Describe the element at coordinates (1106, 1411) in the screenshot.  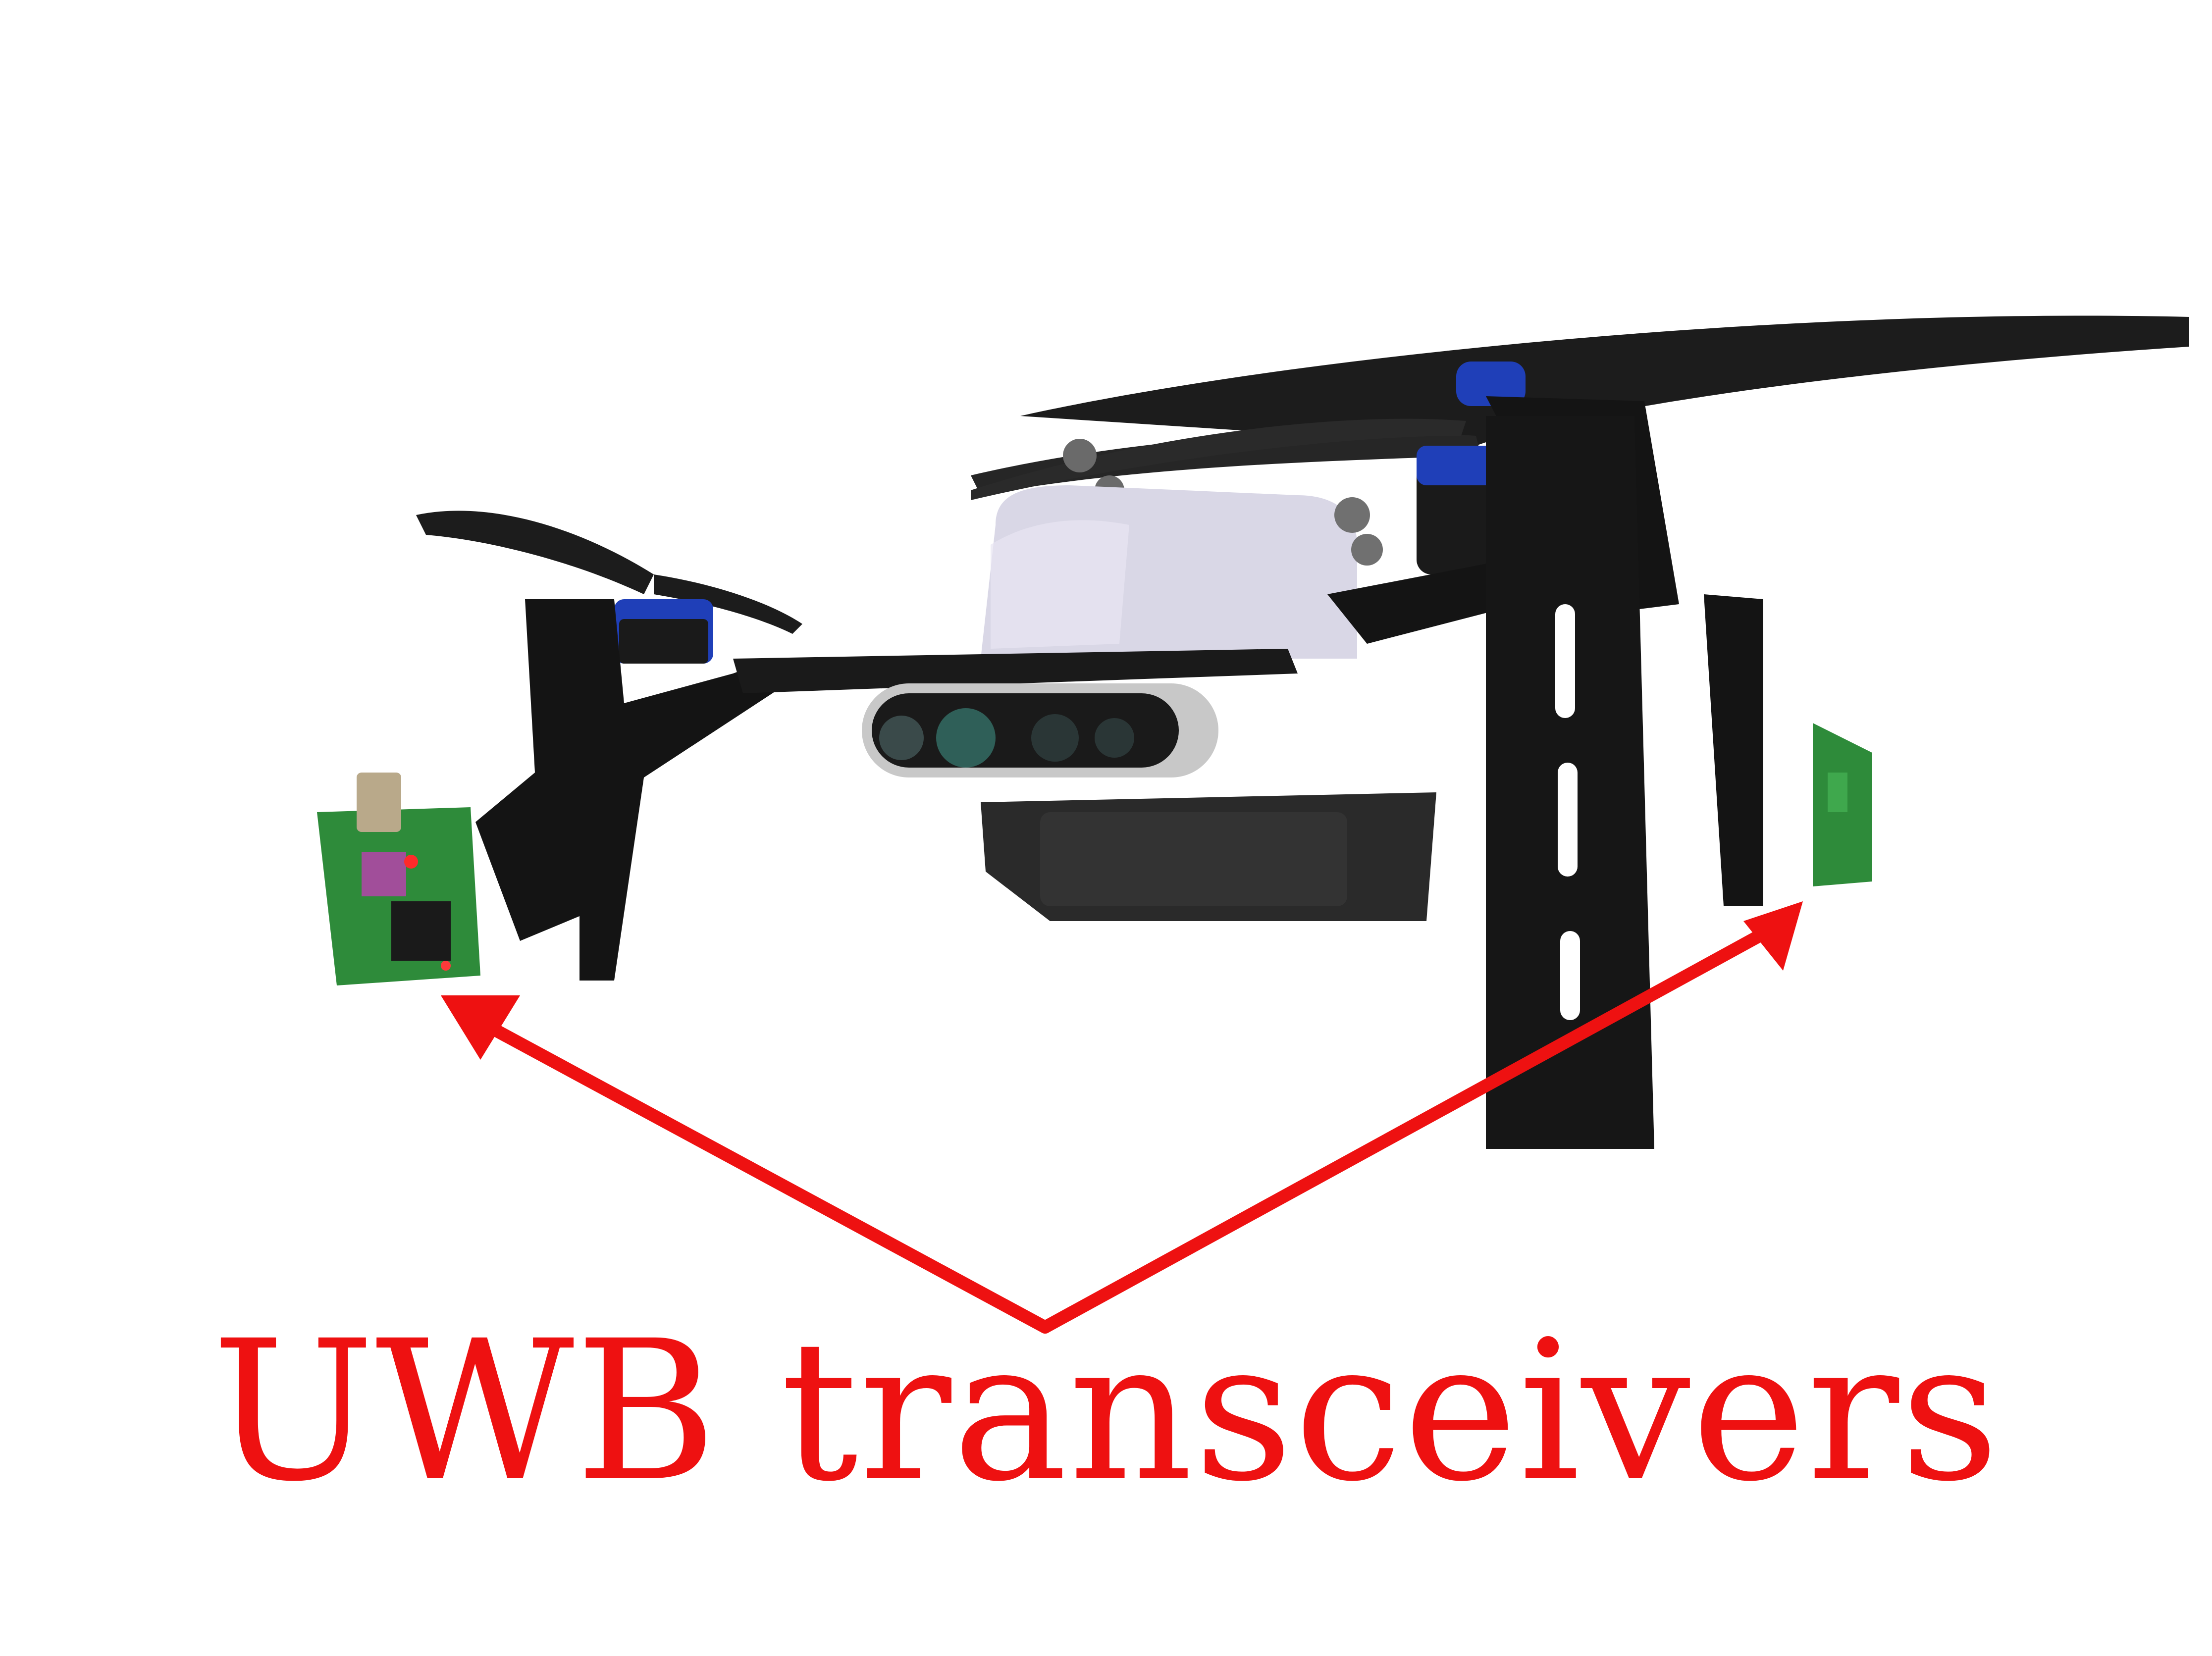
I see `annotation-caption: UWB transceivers` at that location.